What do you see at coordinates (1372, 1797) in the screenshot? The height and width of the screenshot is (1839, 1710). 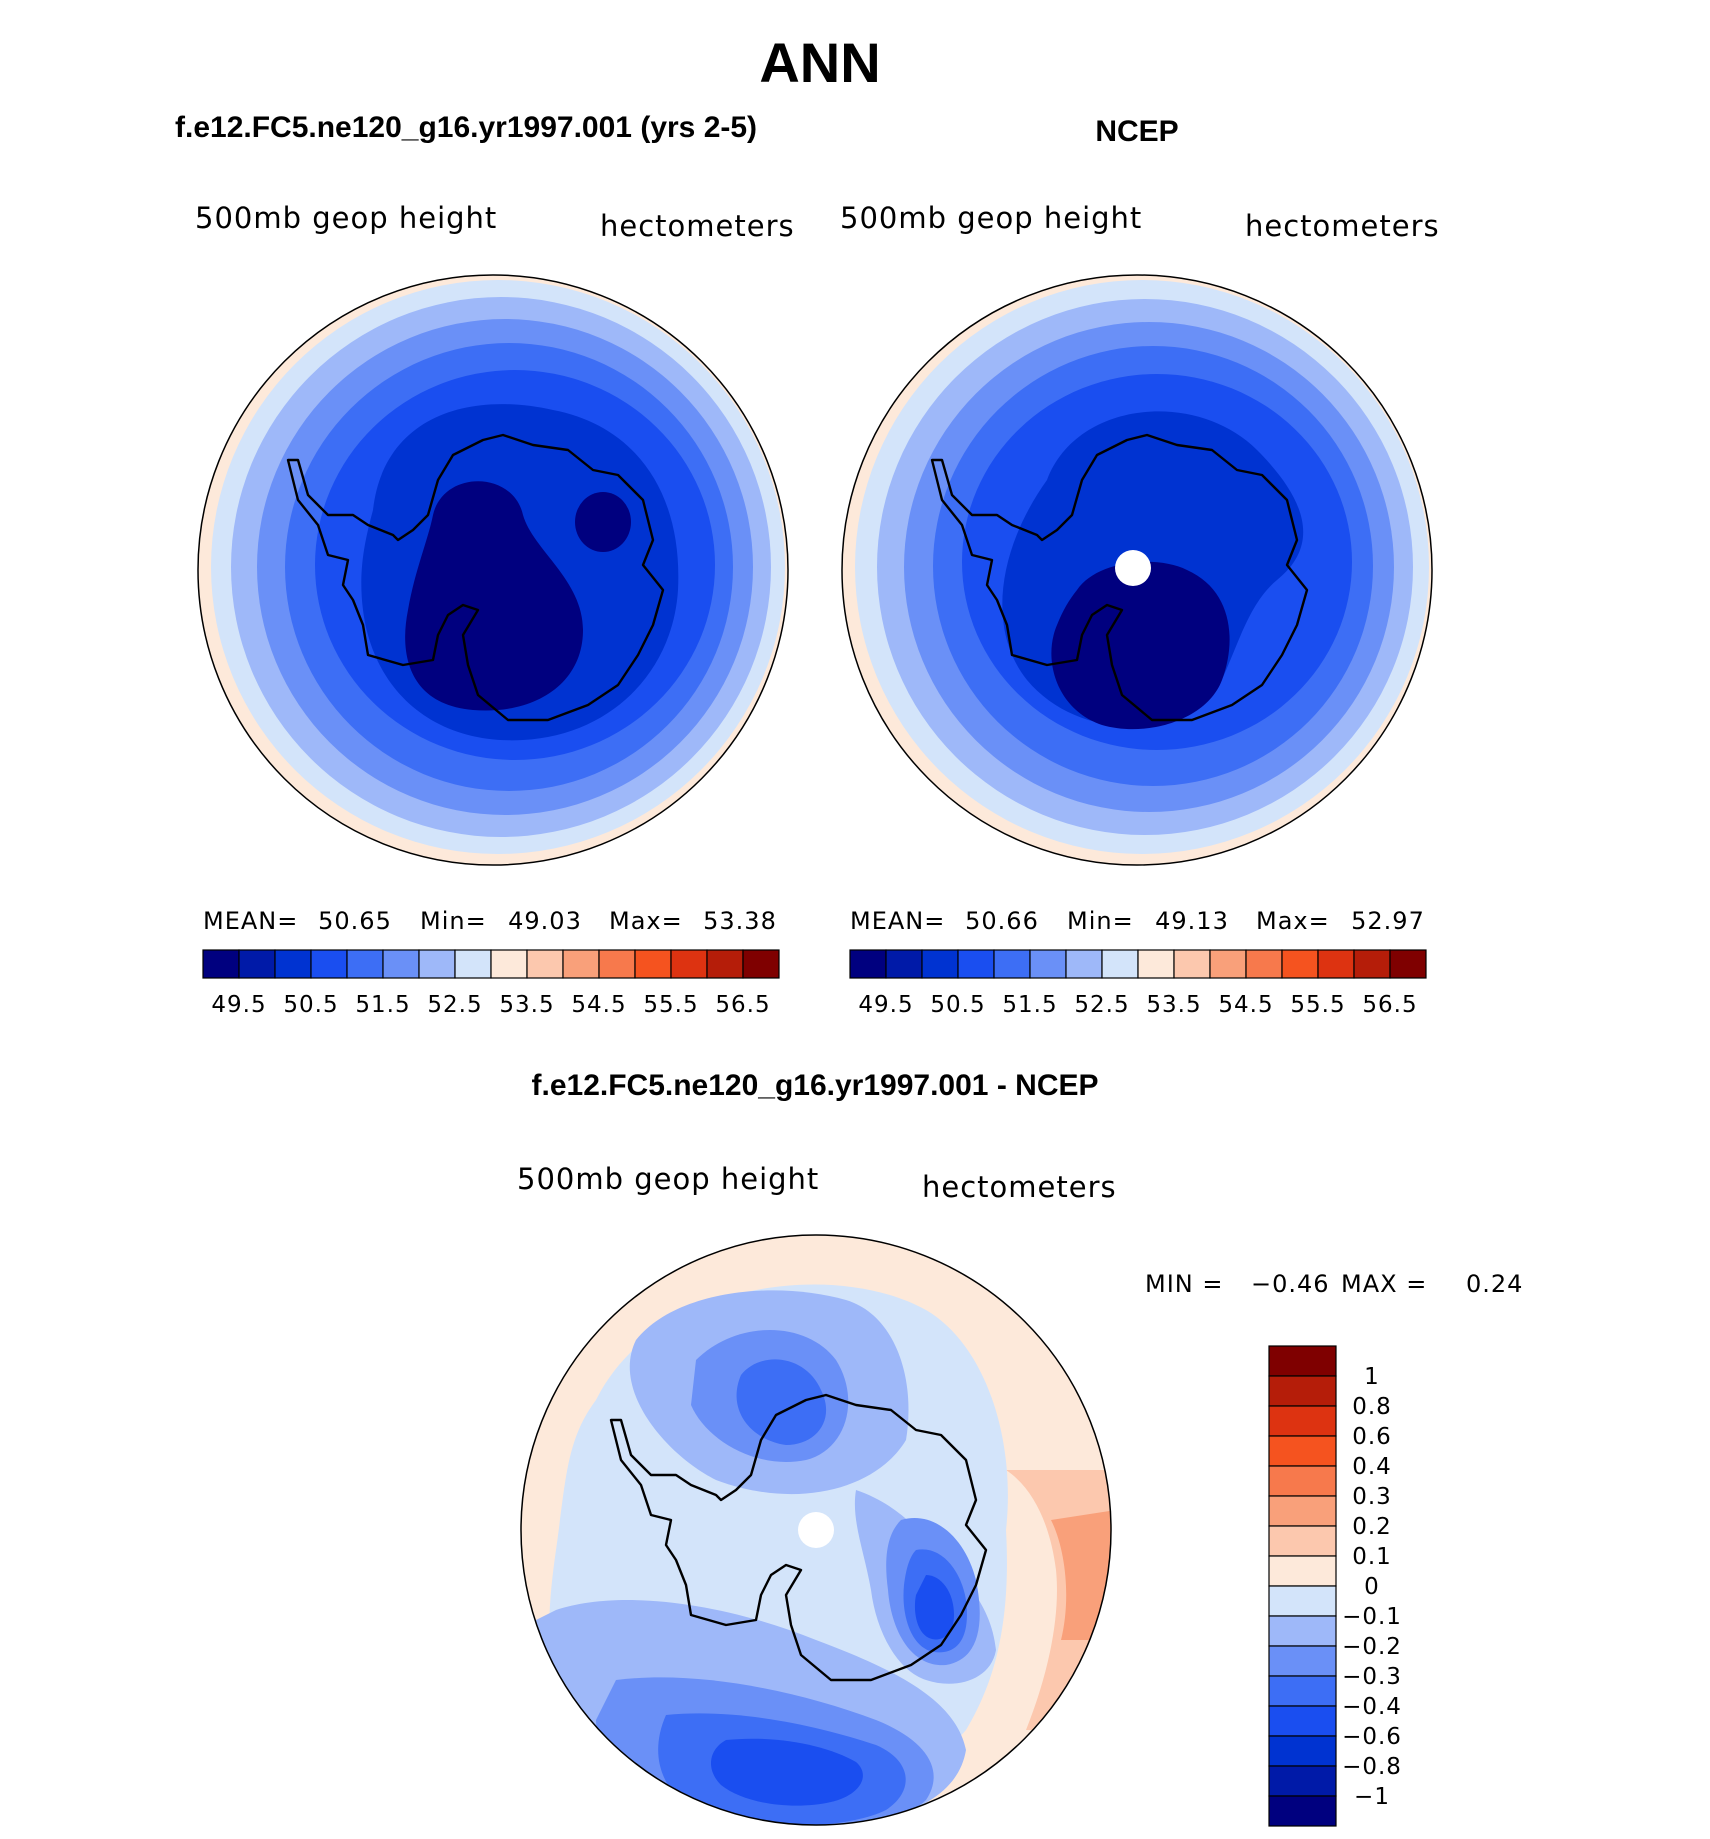 I see `colorbar-tick-label: −1` at bounding box center [1372, 1797].